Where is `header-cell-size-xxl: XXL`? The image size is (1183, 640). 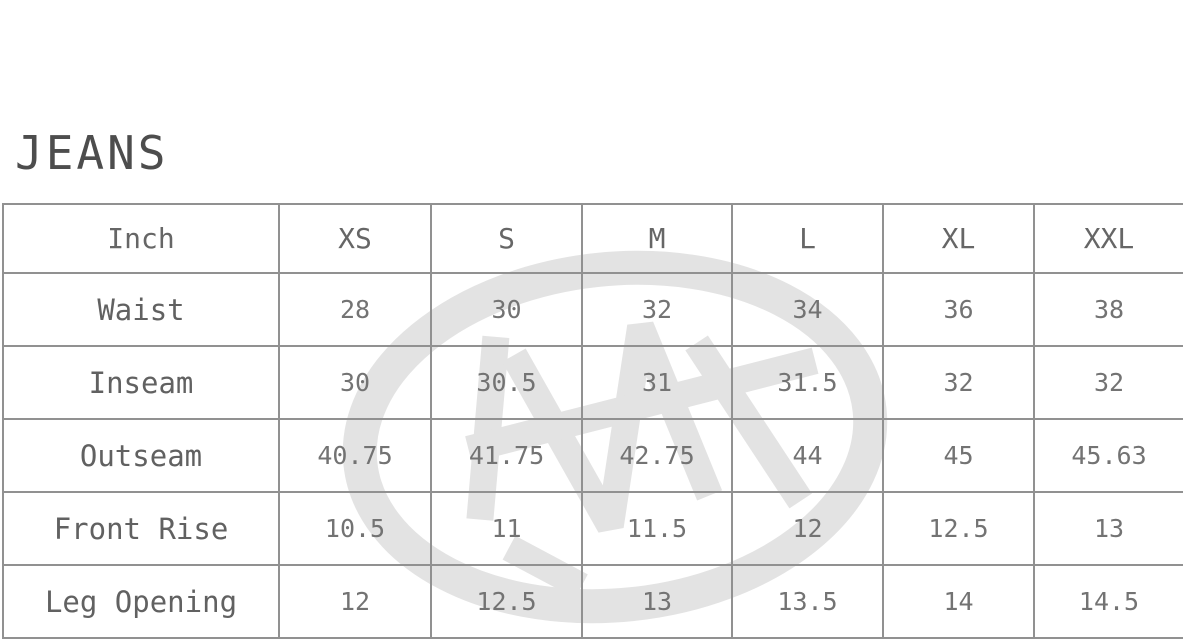
header-cell-size-xxl: XXL is located at coordinates (1108, 238).